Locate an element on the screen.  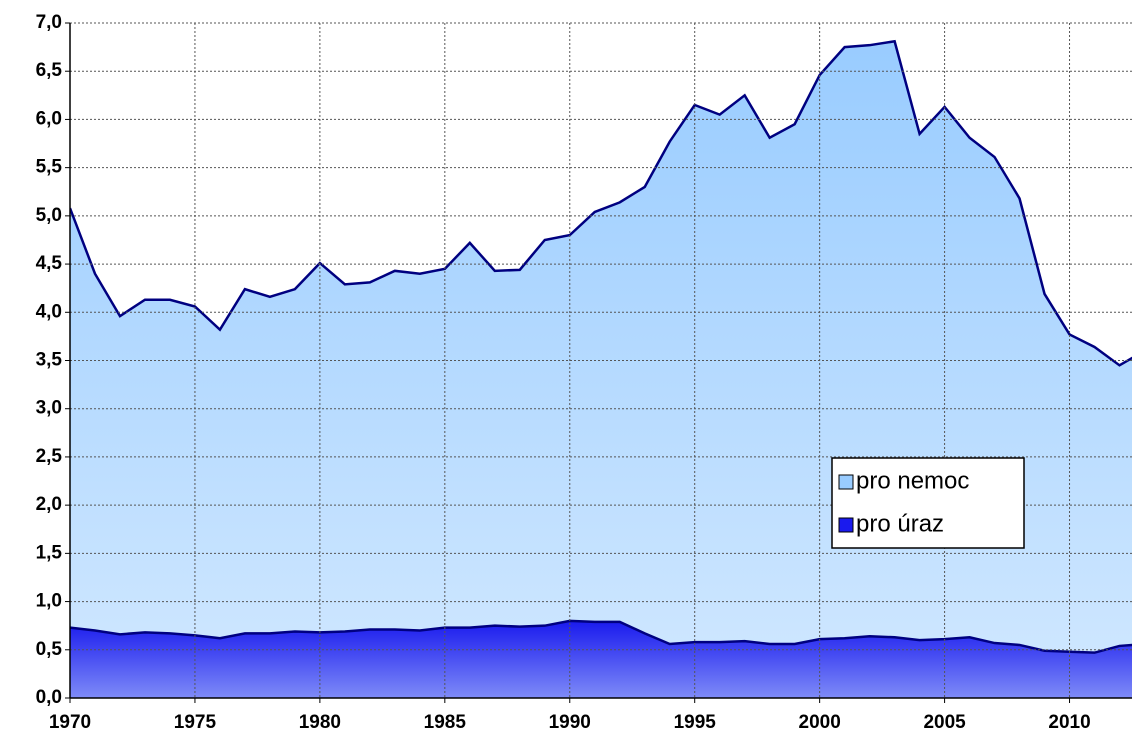
y-tick-label: 2,5 is located at coordinates (49, 456).